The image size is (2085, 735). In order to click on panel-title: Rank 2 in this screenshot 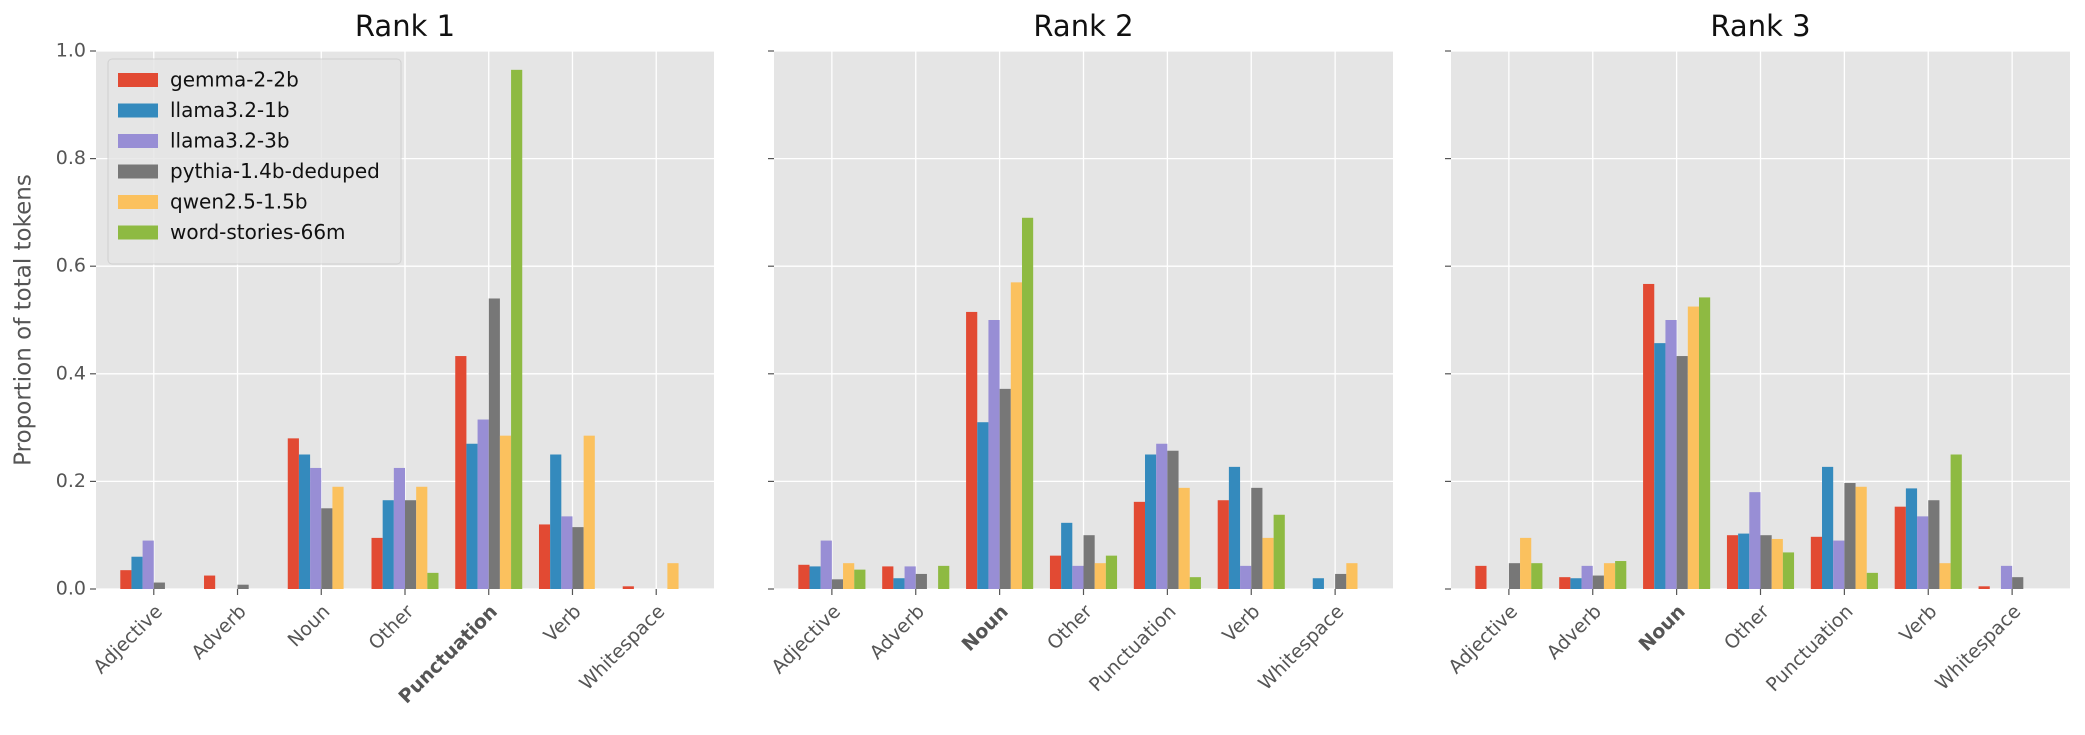, I will do `click(1083, 26)`.